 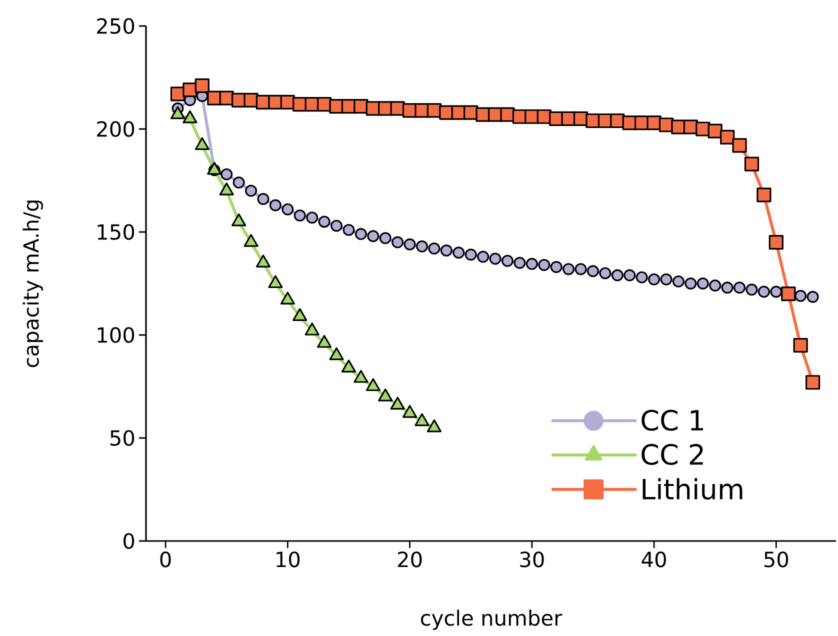 I want to click on y-tick-label: 200, so click(x=115, y=129).